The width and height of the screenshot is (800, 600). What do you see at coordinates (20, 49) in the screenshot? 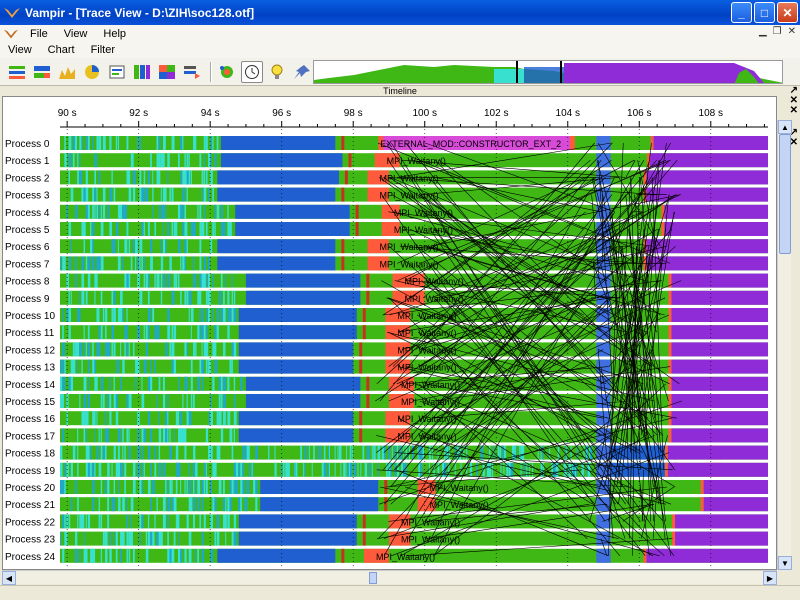
I see `menu-chart-view: View` at bounding box center [20, 49].